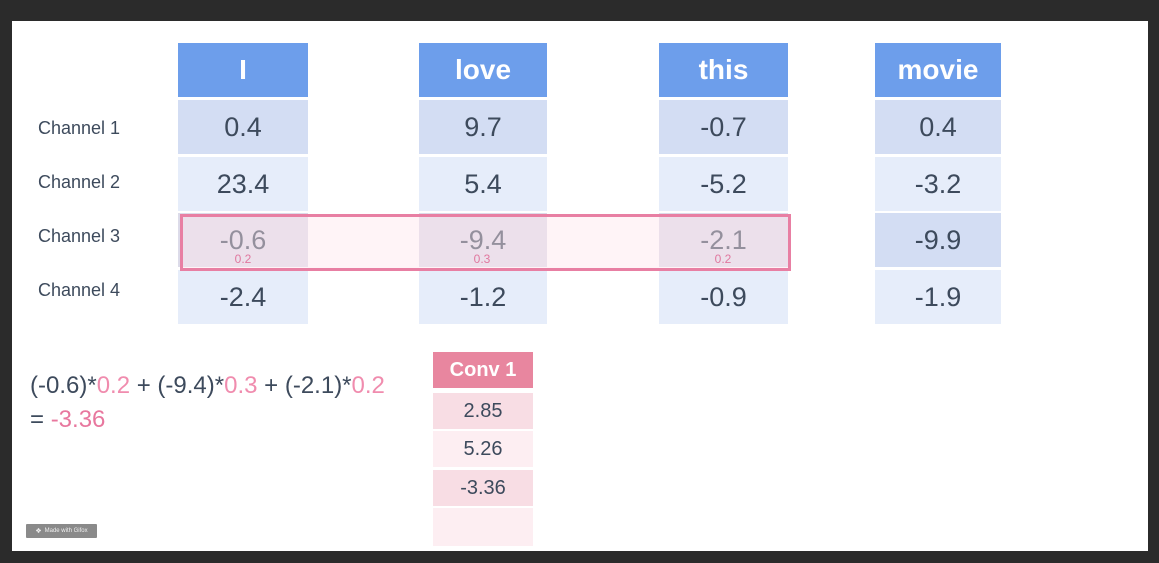  Describe the element at coordinates (482, 259) in the screenshot. I see `kernel-weight-2: 0.3` at that location.